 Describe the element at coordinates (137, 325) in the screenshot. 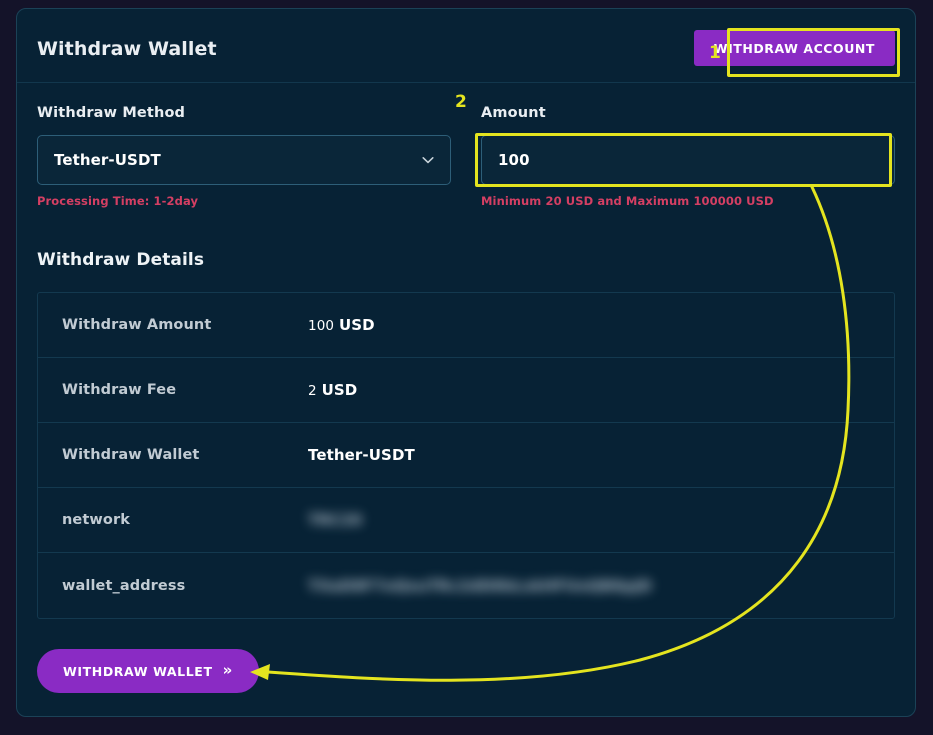

I see `row-label: Withdraw Amount` at that location.